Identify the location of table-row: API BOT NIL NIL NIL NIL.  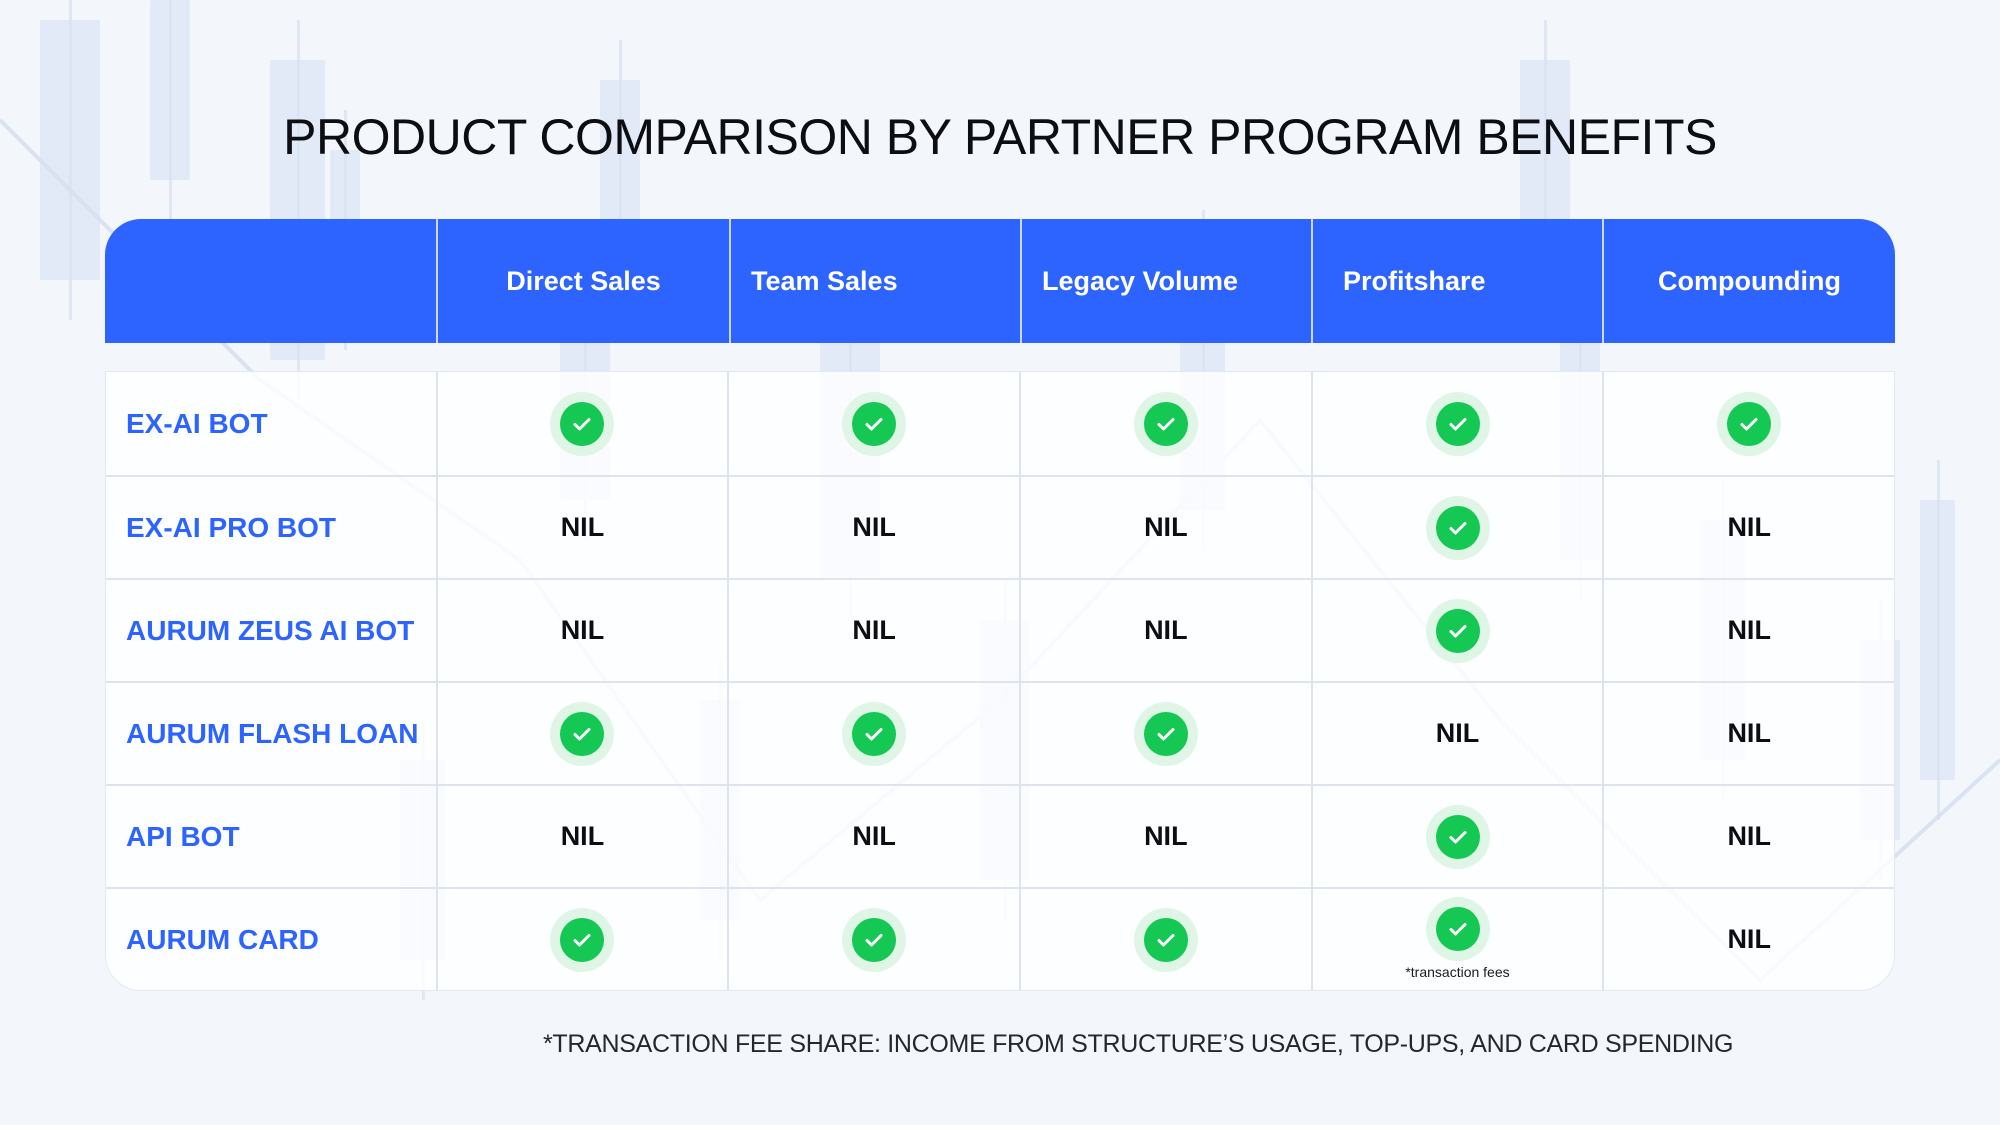
(1000, 835).